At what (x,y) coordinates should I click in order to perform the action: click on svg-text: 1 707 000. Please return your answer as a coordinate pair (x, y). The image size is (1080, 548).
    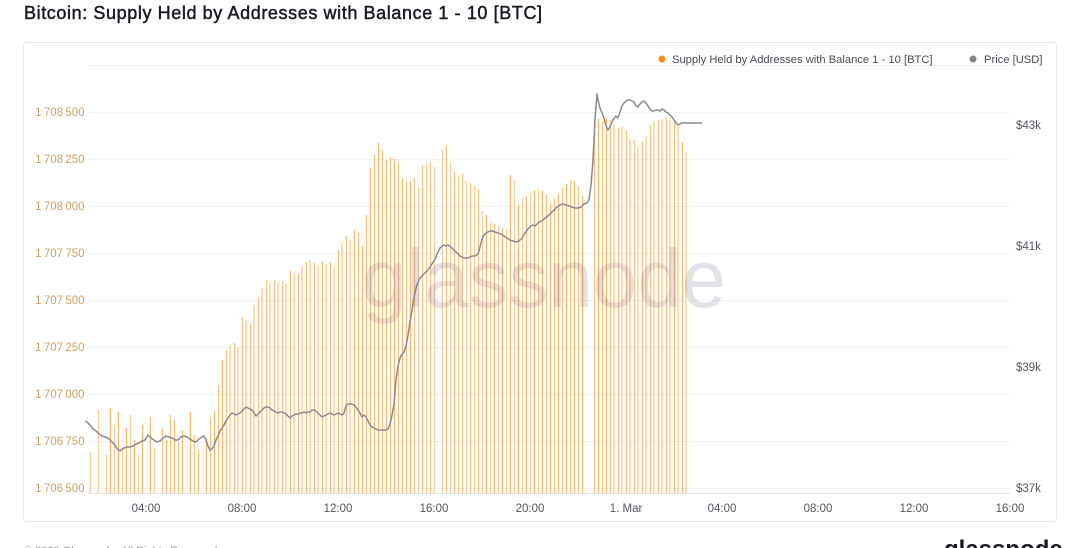
    Looking at the image, I should click on (59, 395).